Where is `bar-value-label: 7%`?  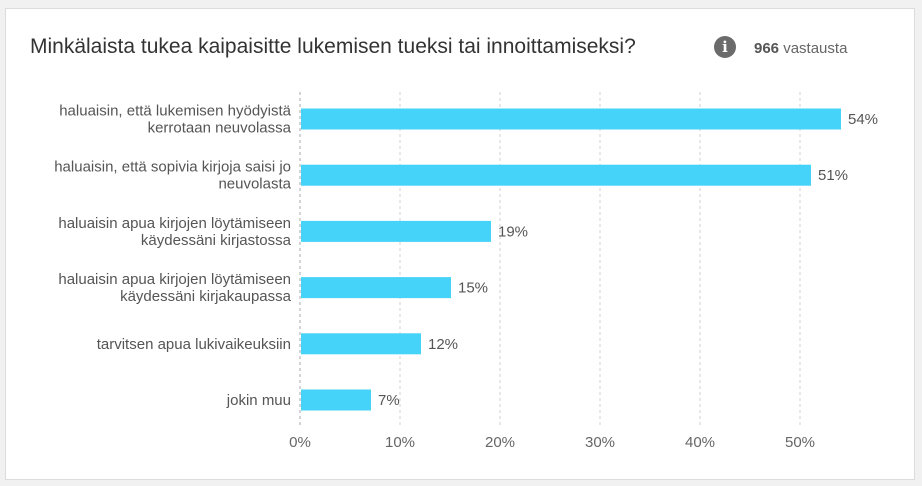 bar-value-label: 7% is located at coordinates (389, 400).